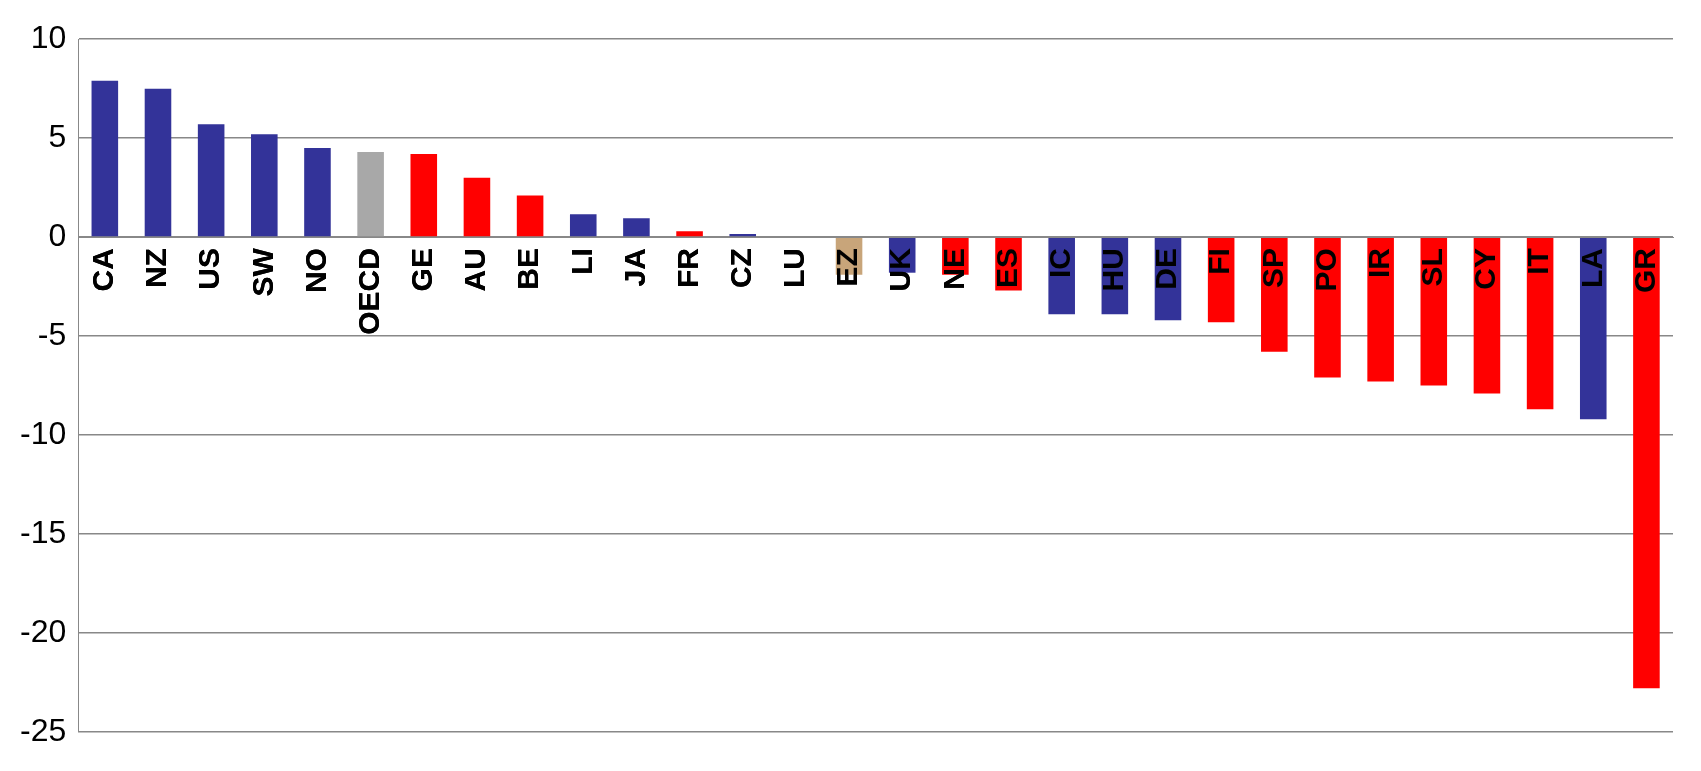  Describe the element at coordinates (315, 271) in the screenshot. I see `x-tick-label: NO` at that location.